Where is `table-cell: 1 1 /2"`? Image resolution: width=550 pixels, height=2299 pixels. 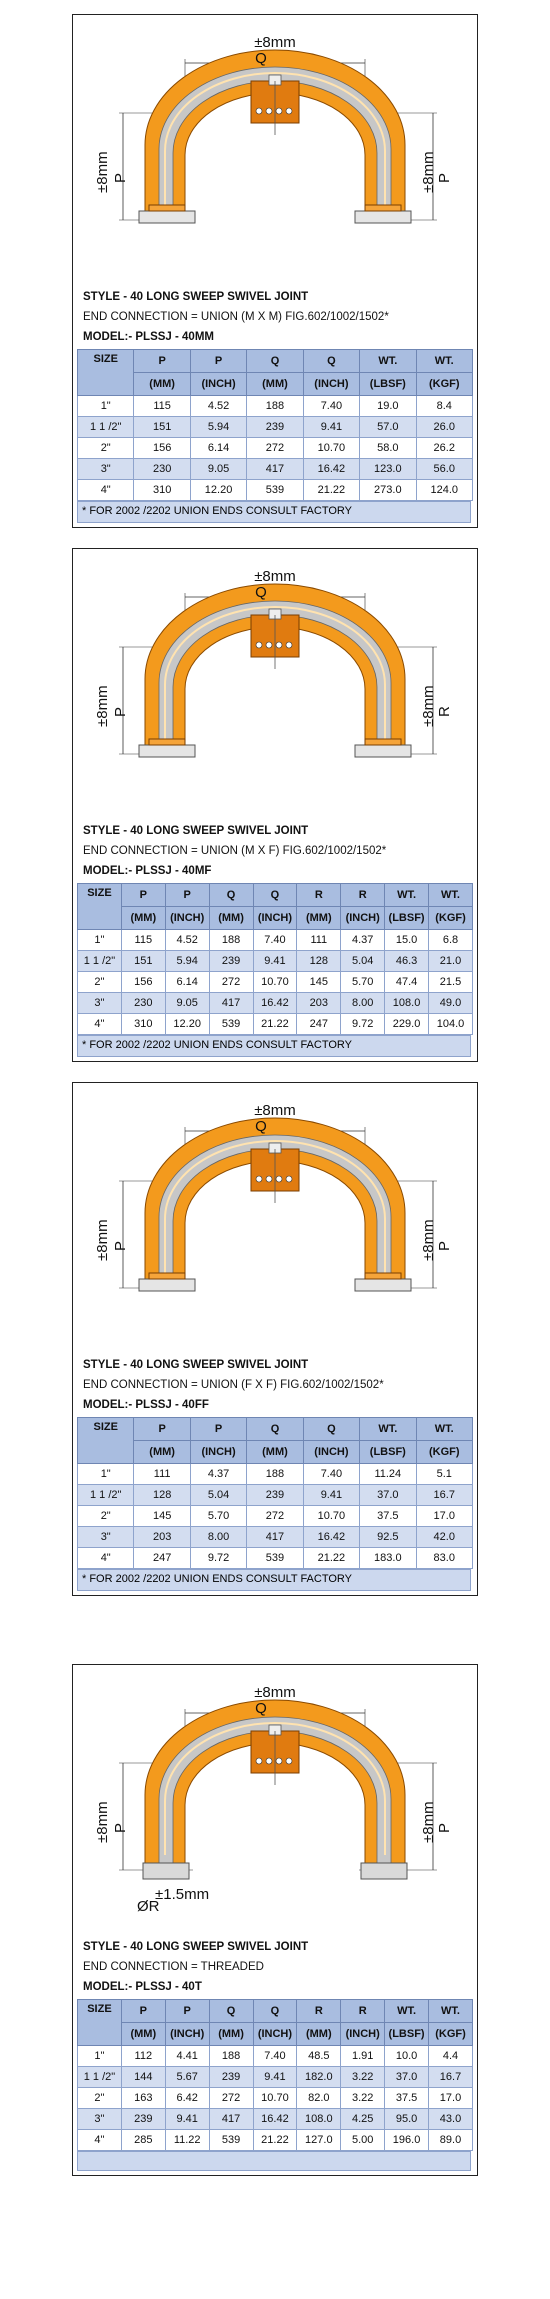 table-cell: 1 1 /2" is located at coordinates (105, 1495).